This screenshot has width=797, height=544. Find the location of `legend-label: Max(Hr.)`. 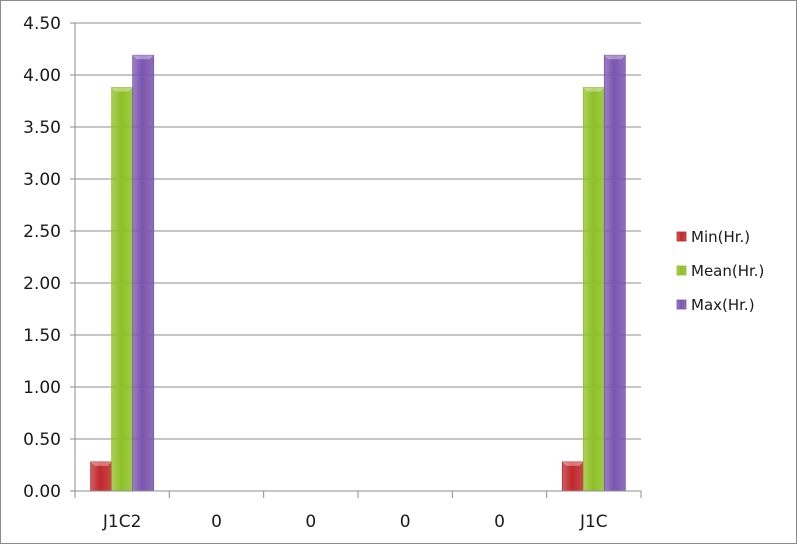

legend-label: Max(Hr.) is located at coordinates (723, 305).